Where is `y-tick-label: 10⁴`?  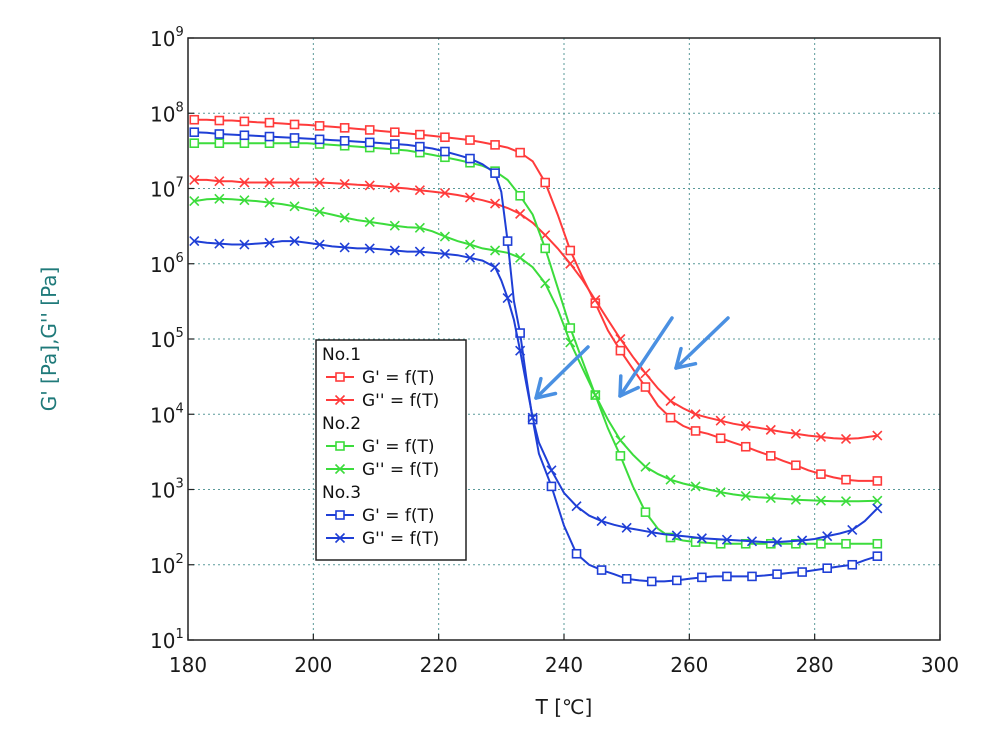
y-tick-label: 10⁴ is located at coordinates (167, 414).